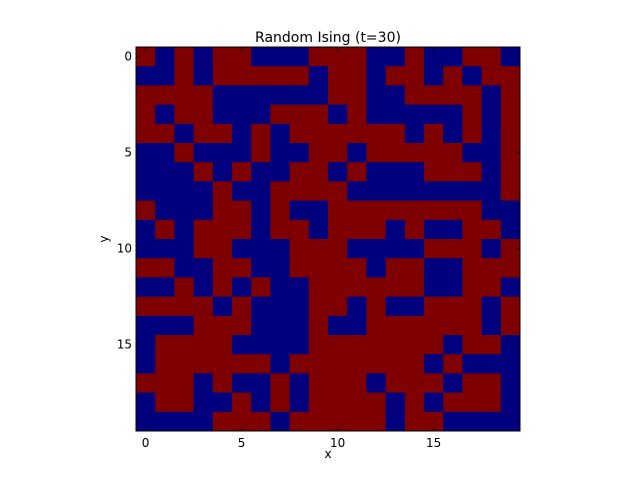 This screenshot has height=480, width=640. I want to click on x-tick-label: 10, so click(337, 443).